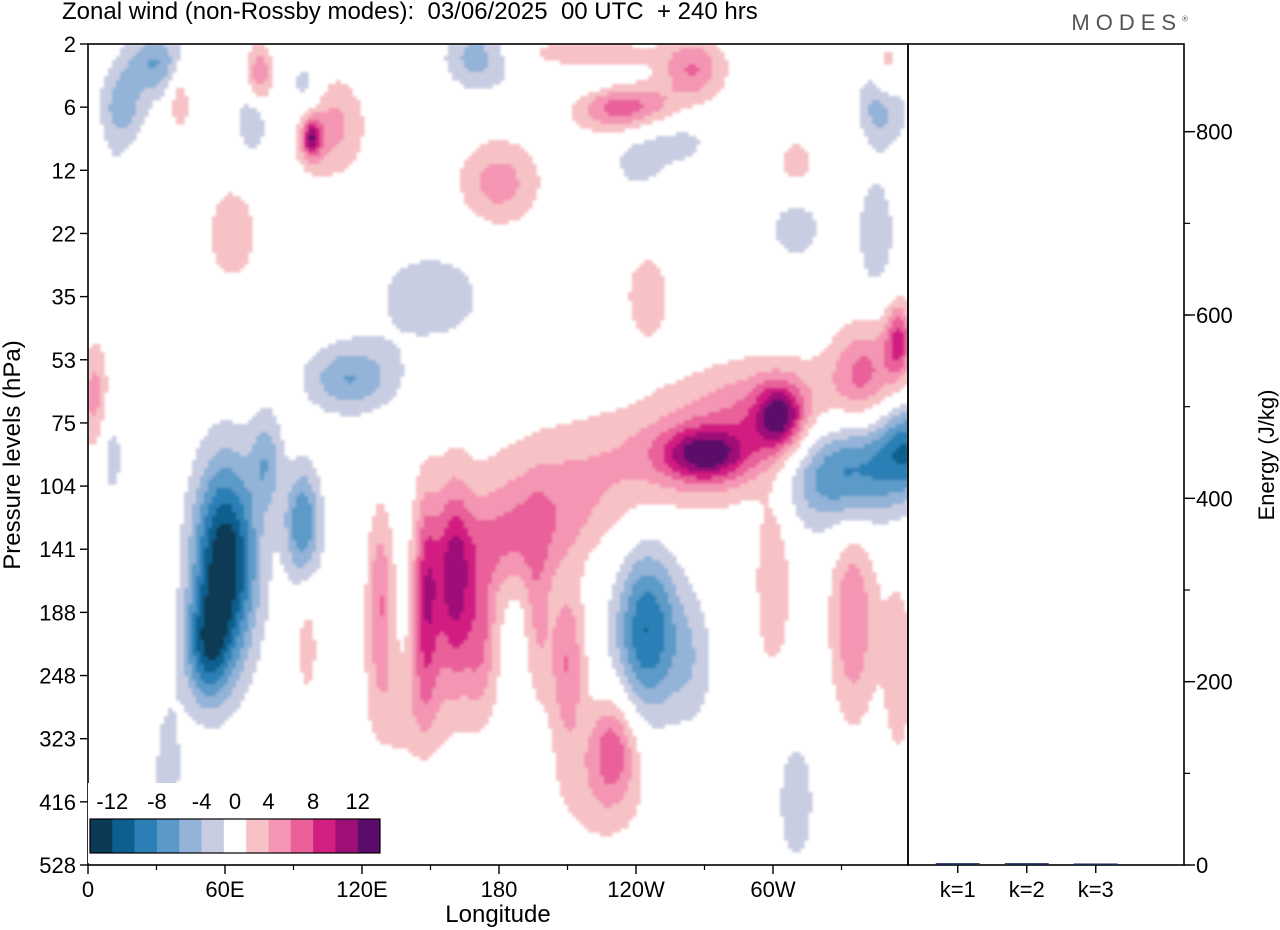 This screenshot has height=930, width=1280. What do you see at coordinates (235, 801) in the screenshot?
I see `colorbar-label: 0` at bounding box center [235, 801].